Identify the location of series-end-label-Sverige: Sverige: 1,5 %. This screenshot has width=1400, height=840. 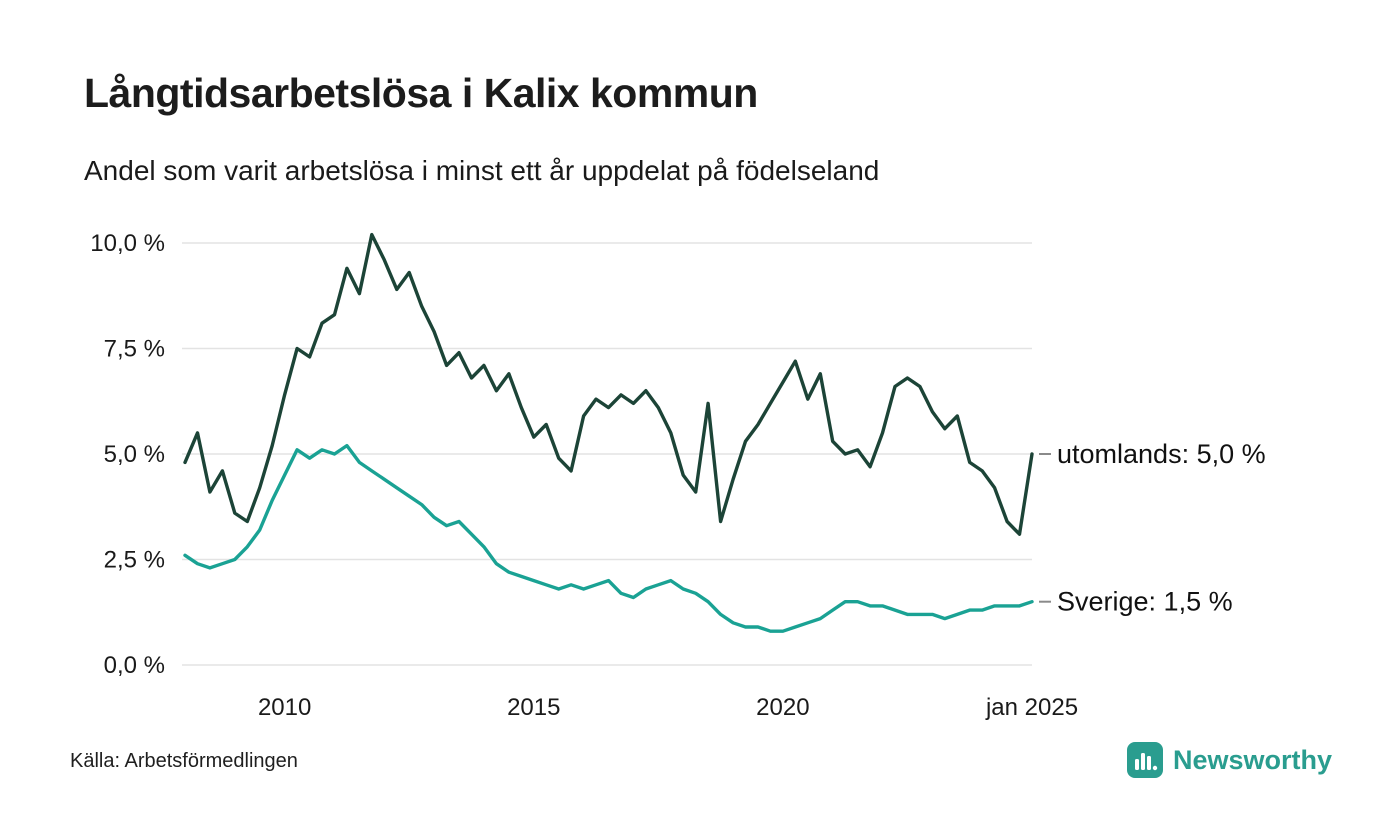
(1145, 602).